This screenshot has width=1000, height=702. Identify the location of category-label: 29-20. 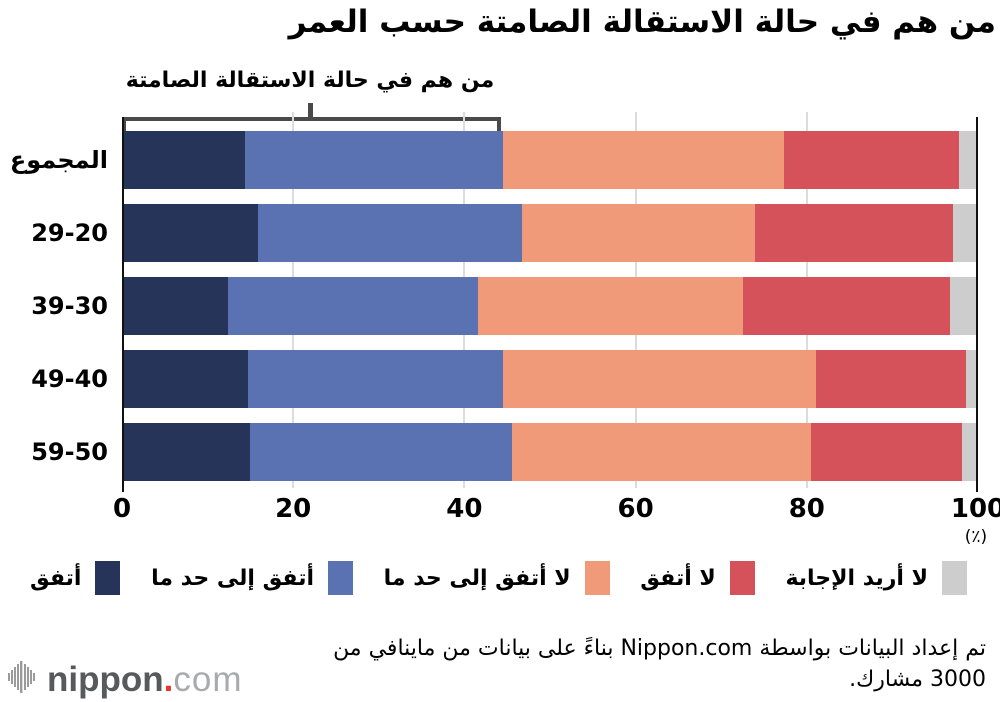
(69, 233).